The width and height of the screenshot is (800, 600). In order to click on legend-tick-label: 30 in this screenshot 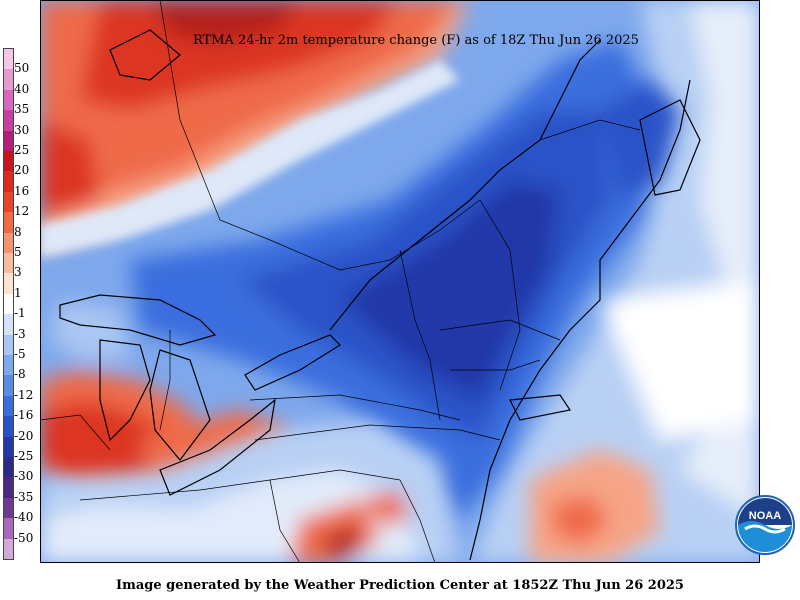, I will do `click(22, 129)`.